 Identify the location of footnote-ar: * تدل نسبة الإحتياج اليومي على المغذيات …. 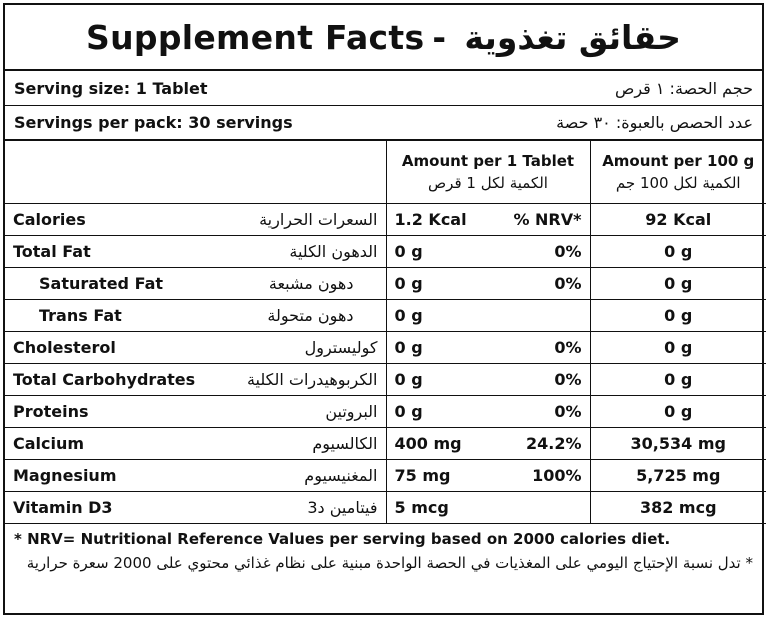
(389, 562).